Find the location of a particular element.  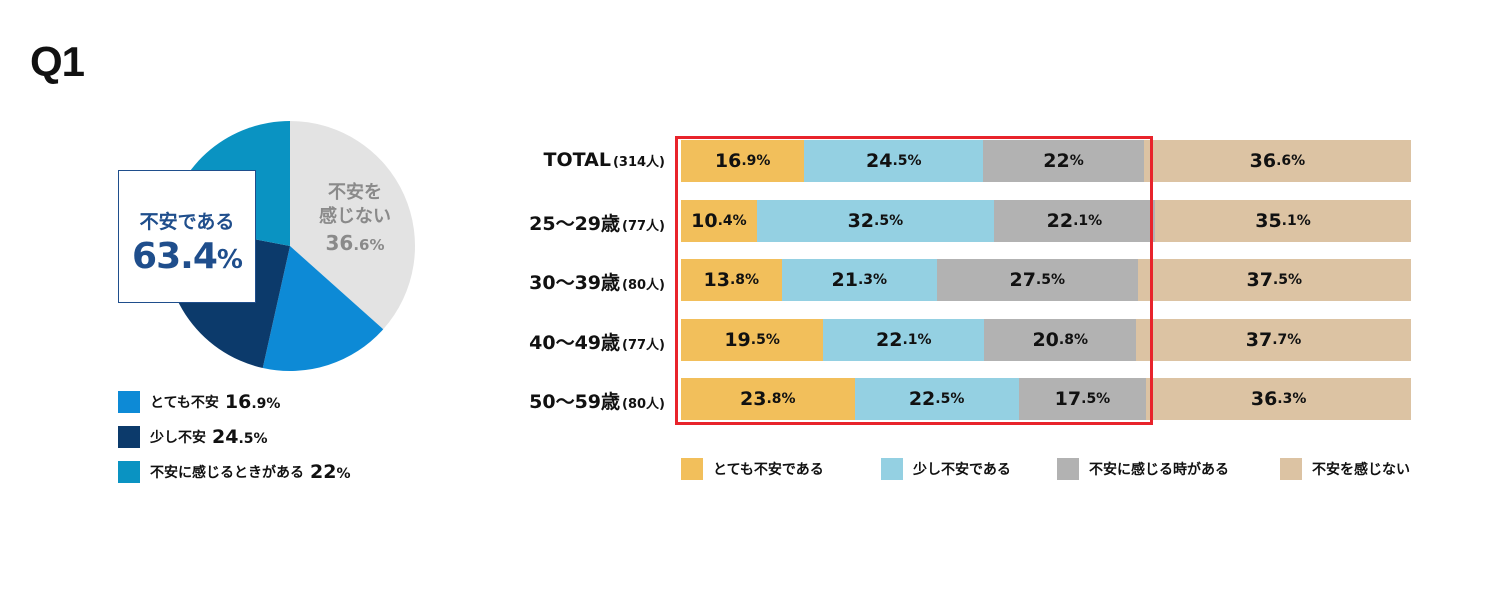

bar-segment-slightly-anxious: 32.5% is located at coordinates (875, 220).